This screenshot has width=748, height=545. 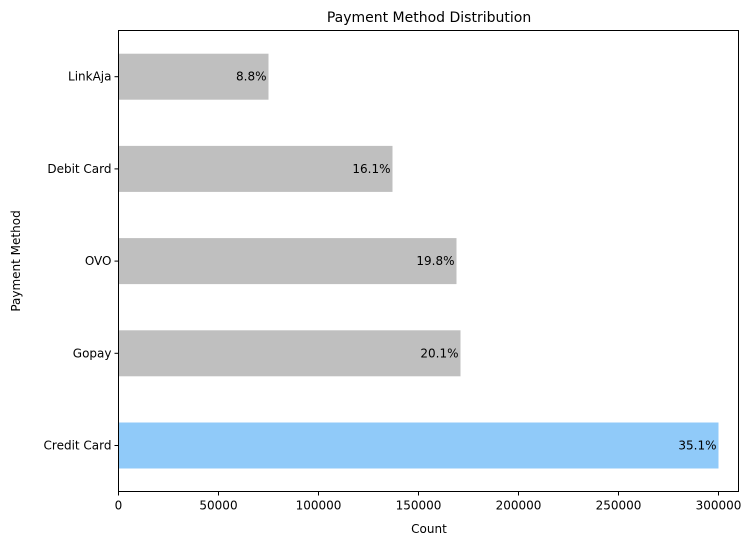 What do you see at coordinates (81, 261) in the screenshot?
I see `y-tick-labels: Credit Card Gopay OVO Debit Card LinkAja` at bounding box center [81, 261].